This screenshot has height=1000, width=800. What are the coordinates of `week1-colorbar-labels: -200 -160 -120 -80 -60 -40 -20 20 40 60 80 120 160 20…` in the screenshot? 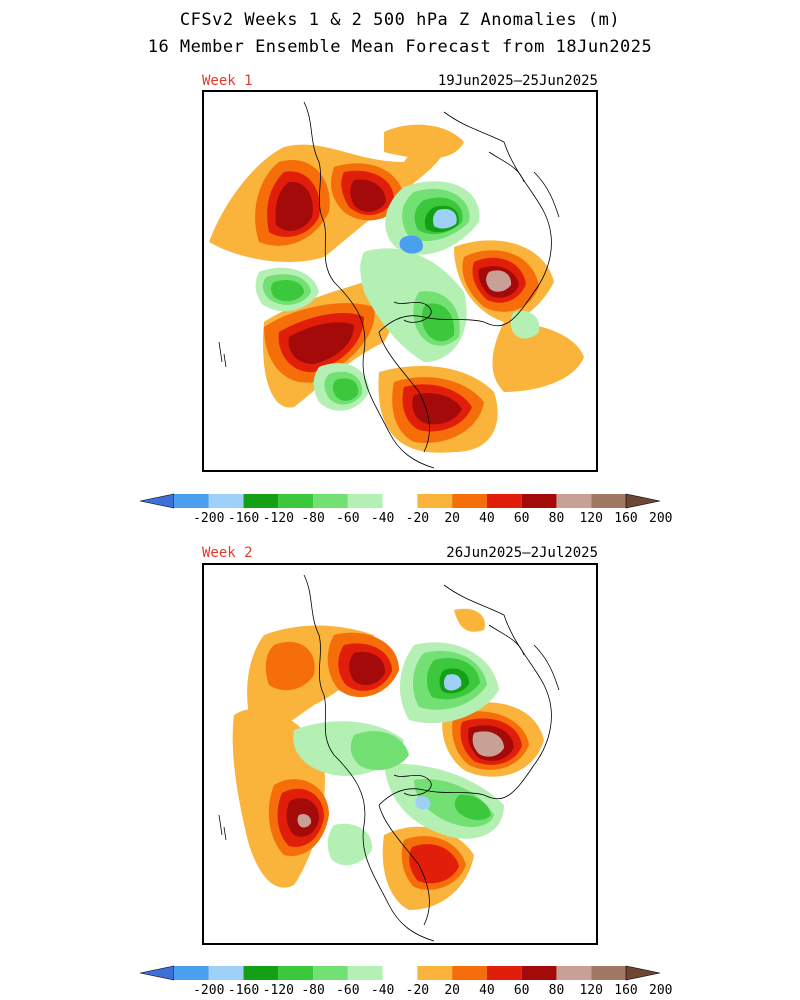 It's located at (406, 519).